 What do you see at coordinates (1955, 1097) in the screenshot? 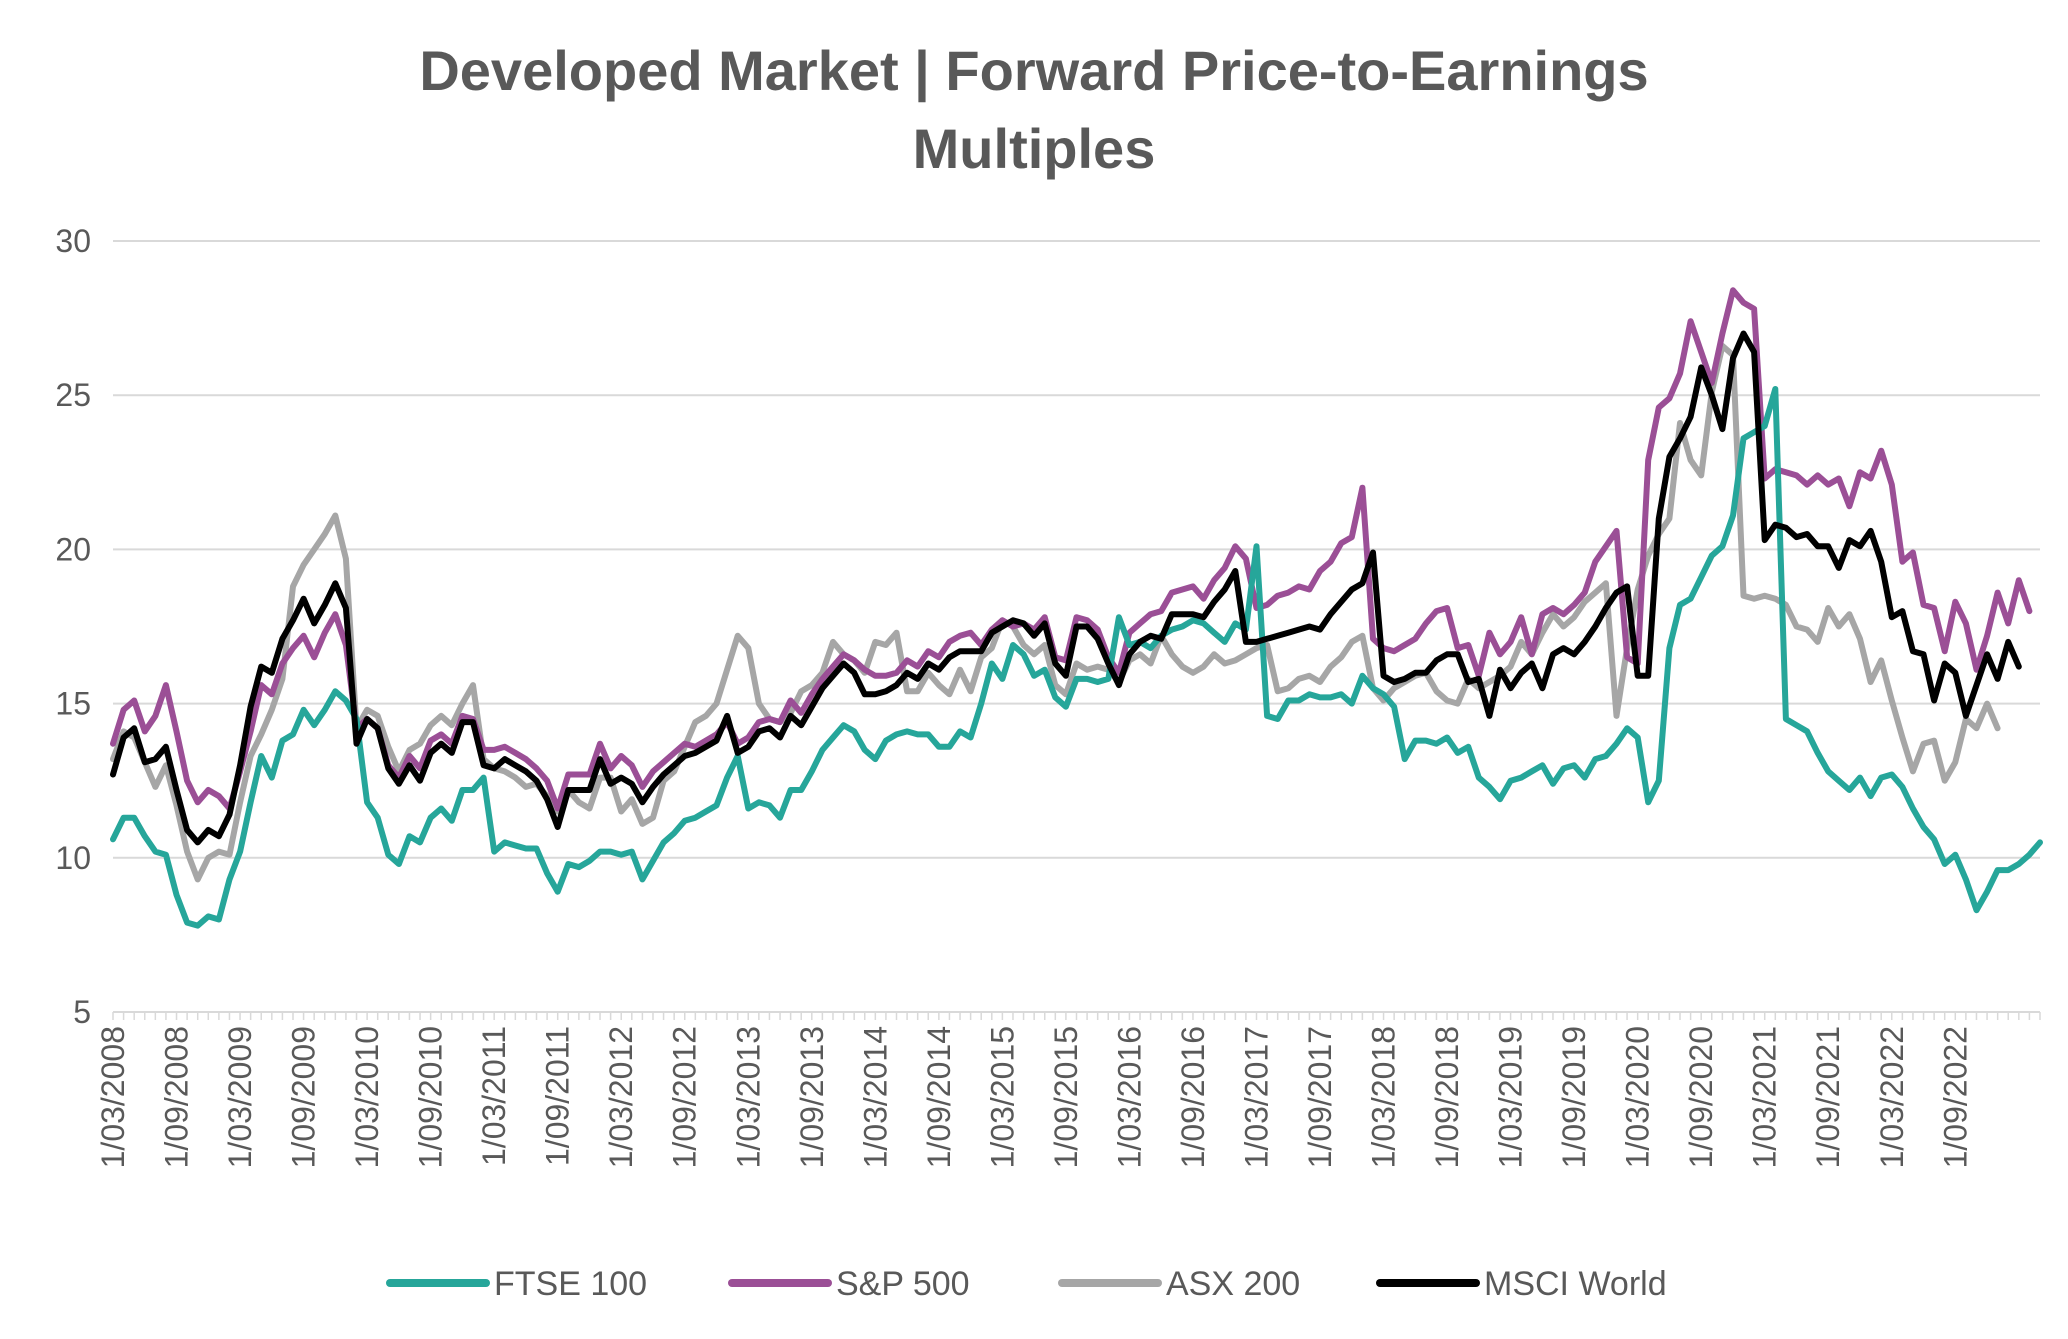
I see `x-tick-label: 1/09/2022` at bounding box center [1955, 1097].